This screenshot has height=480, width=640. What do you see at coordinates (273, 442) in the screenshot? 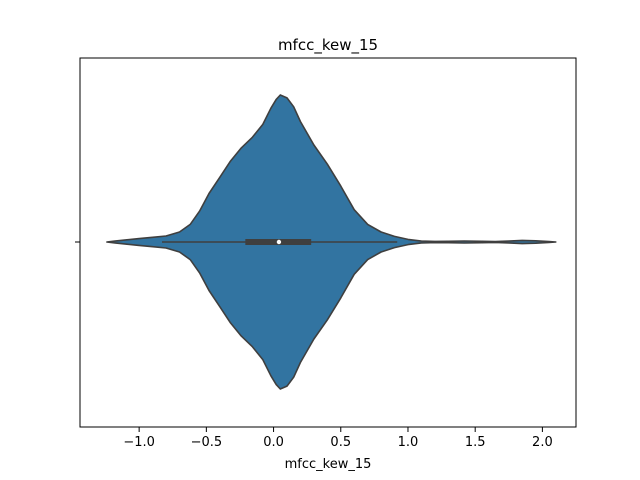
I see `x-tick-label: 0.0` at bounding box center [273, 442].